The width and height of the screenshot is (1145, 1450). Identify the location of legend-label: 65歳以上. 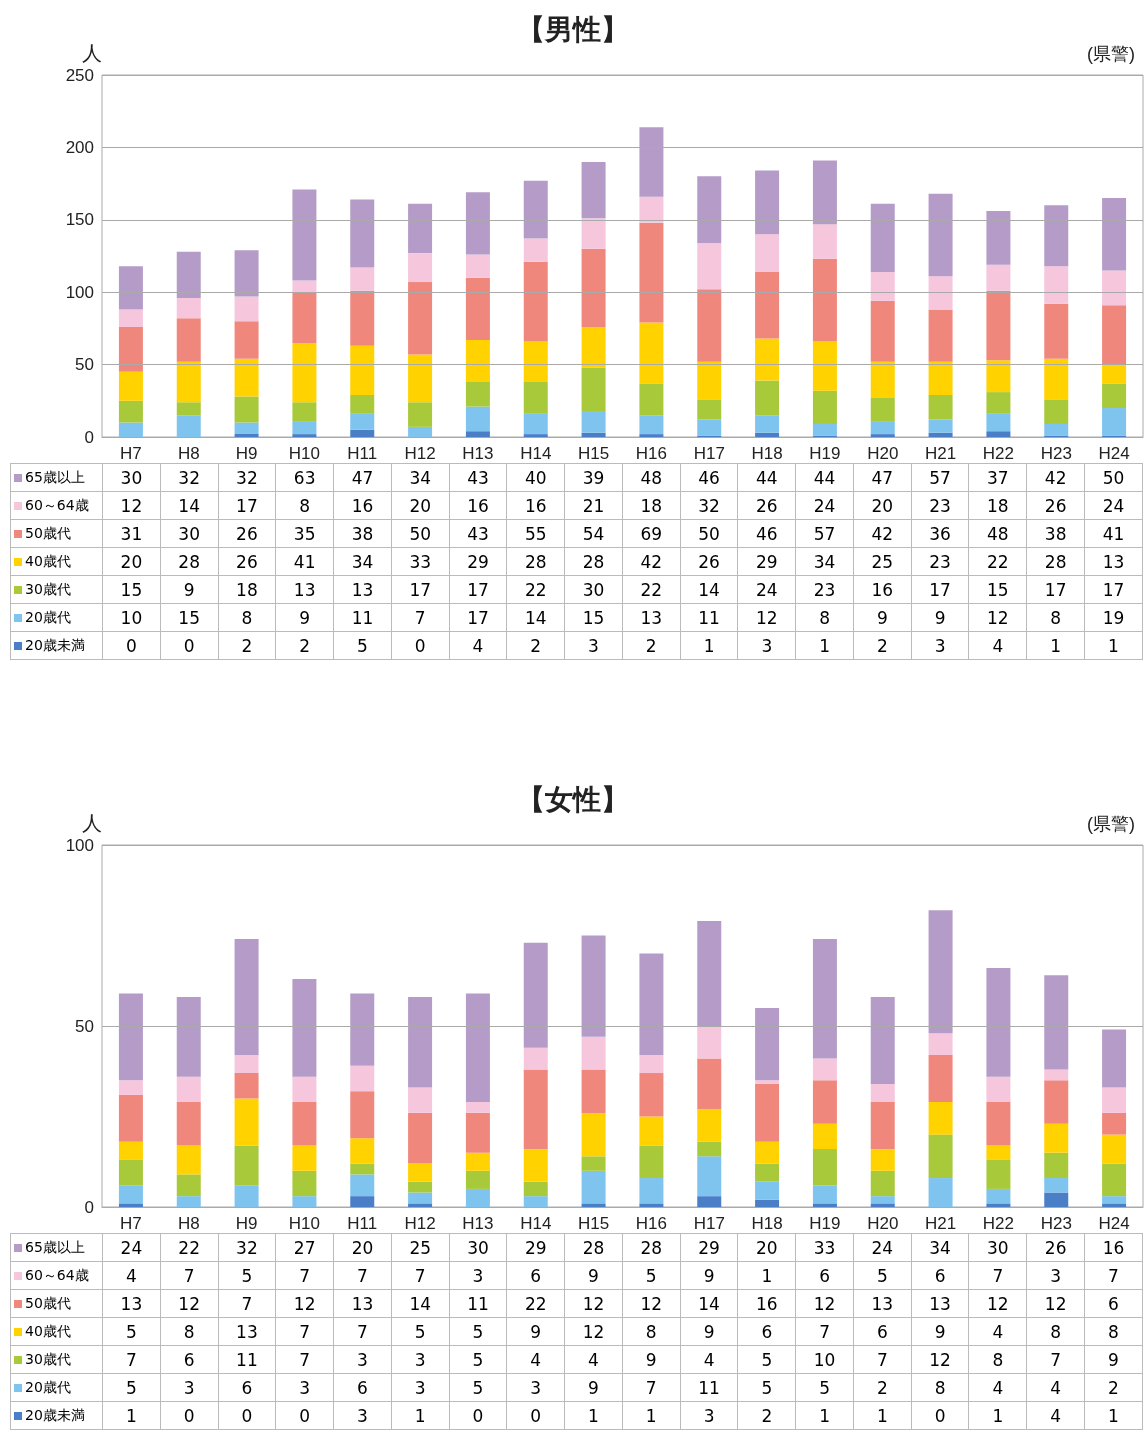
(56, 1247).